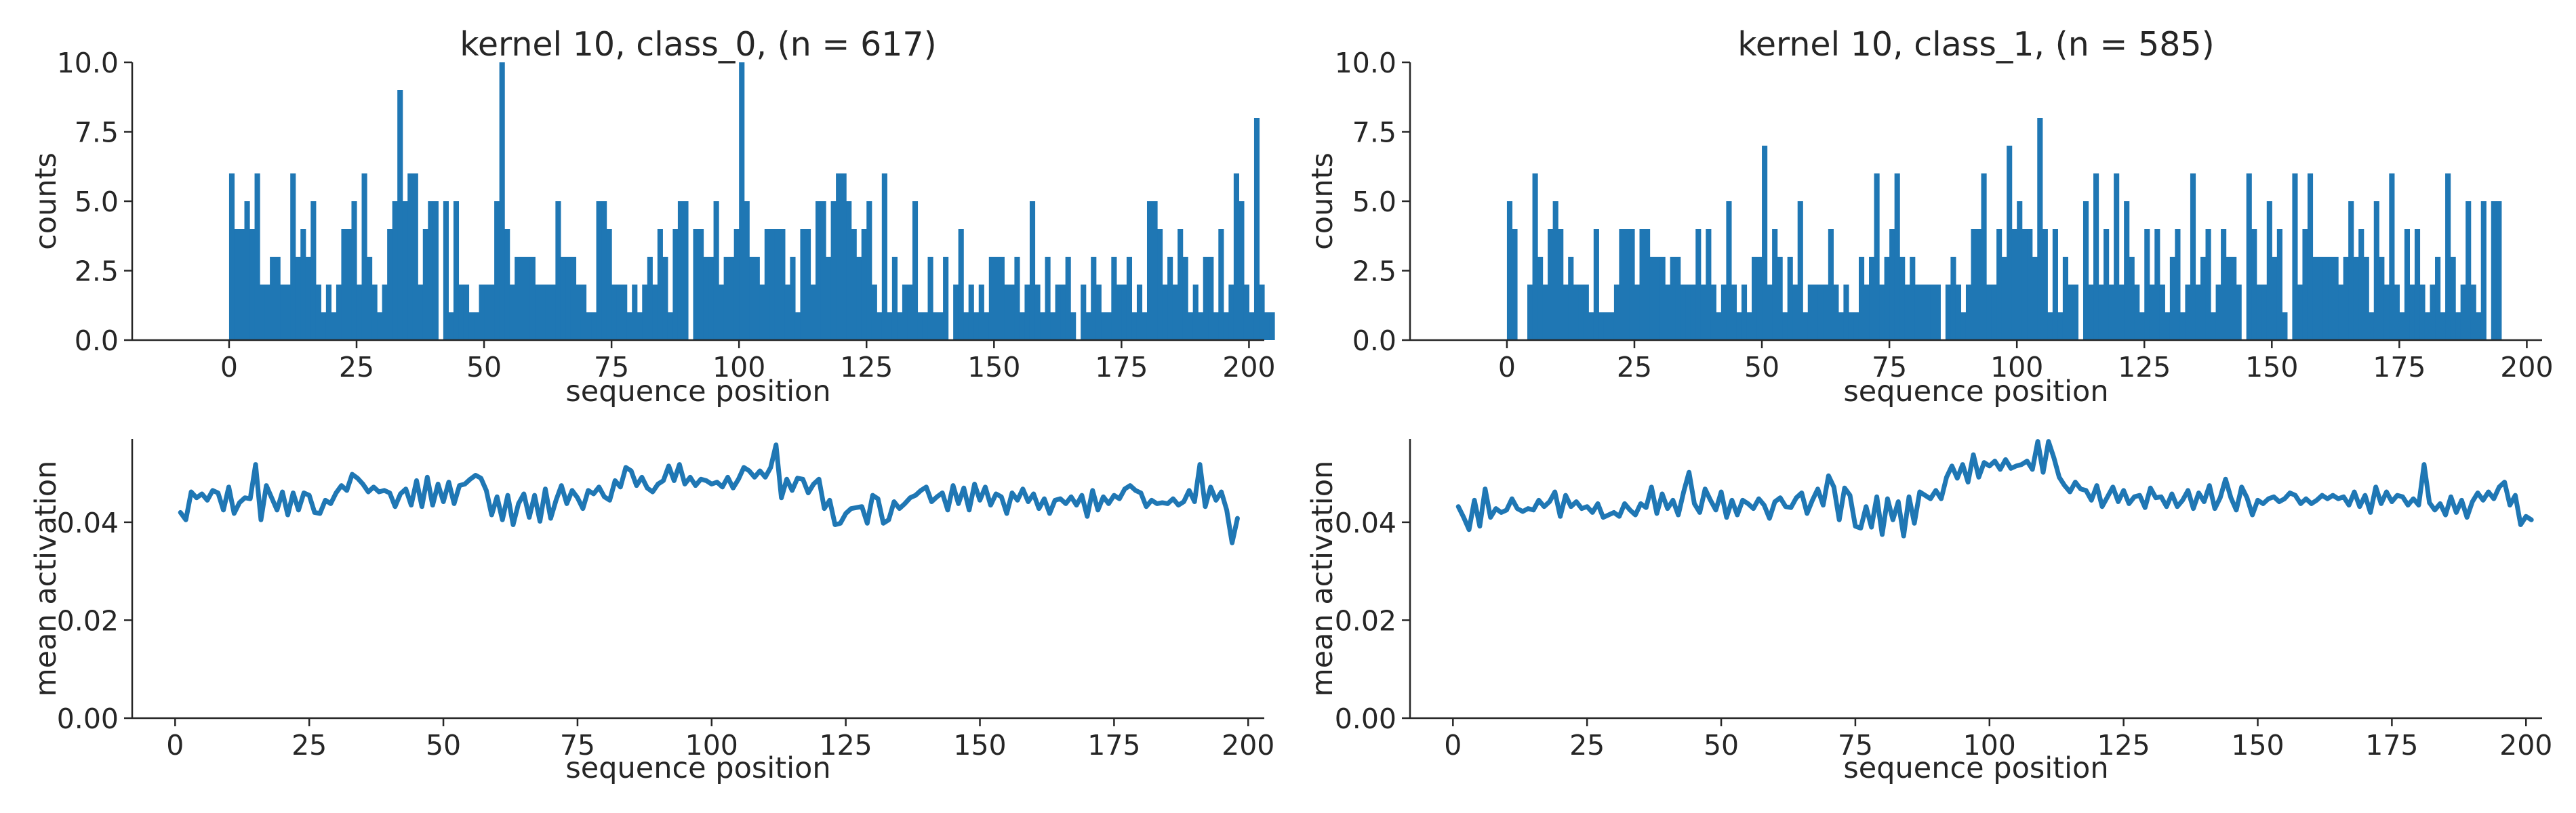  What do you see at coordinates (88, 719) in the screenshot?
I see `y-tick-label: 0.00` at bounding box center [88, 719].